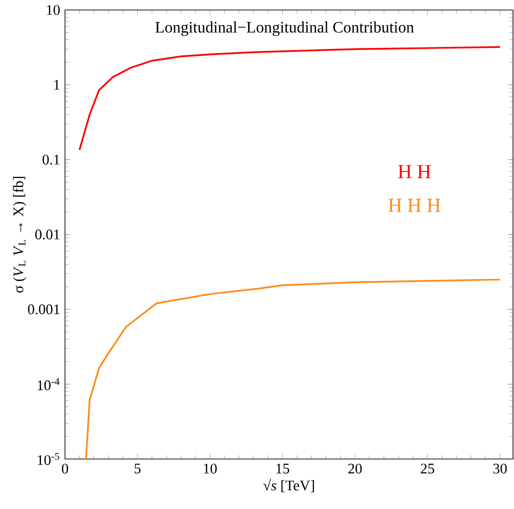 The width and height of the screenshot is (514, 509). Describe the element at coordinates (137, 469) in the screenshot. I see `x-tick-label: 5` at that location.